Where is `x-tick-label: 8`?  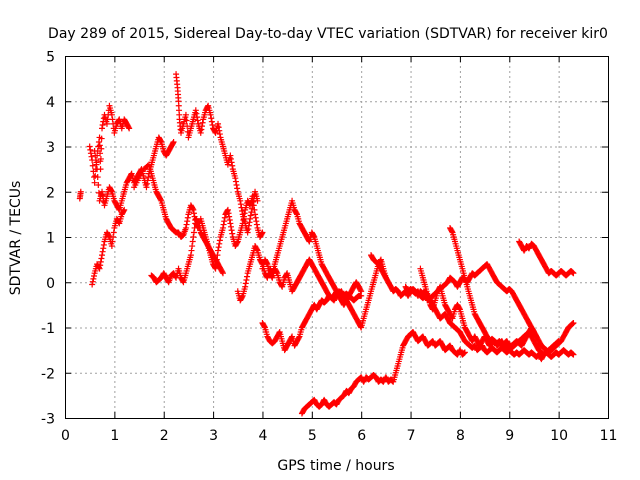
x-tick-label: 8 is located at coordinates (460, 436).